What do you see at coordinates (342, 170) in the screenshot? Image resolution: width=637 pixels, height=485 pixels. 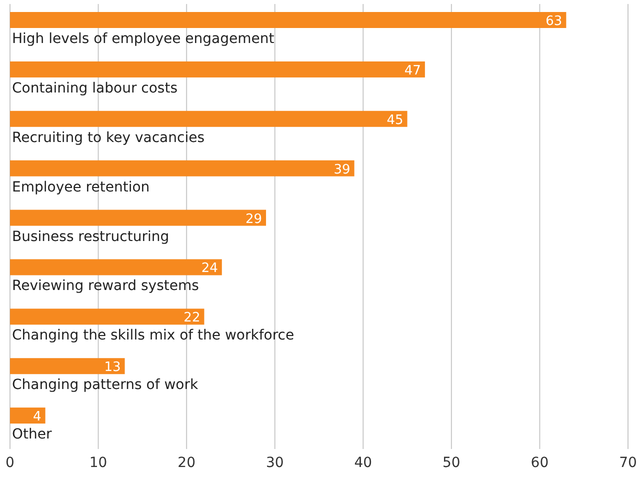 I see `data-label: 39` at bounding box center [342, 170].